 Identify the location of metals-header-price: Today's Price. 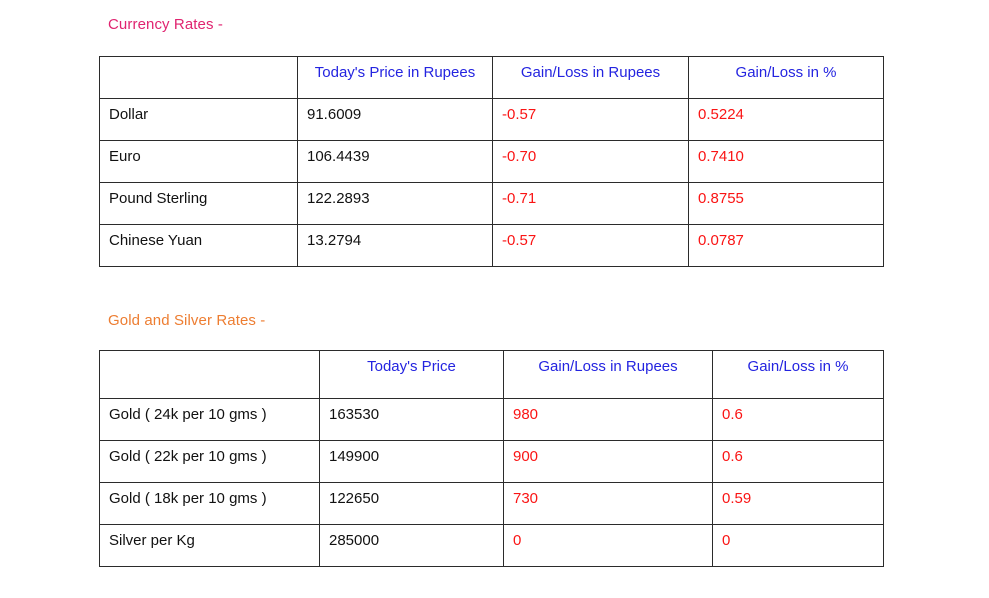
(411, 374).